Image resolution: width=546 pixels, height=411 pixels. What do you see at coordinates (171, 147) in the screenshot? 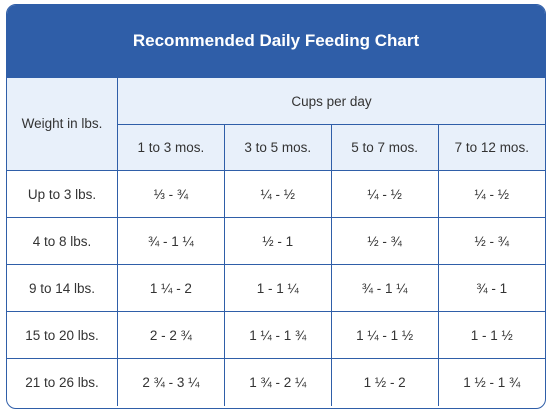
I see `age-header-1-3: 1 to 3 mos.` at bounding box center [171, 147].